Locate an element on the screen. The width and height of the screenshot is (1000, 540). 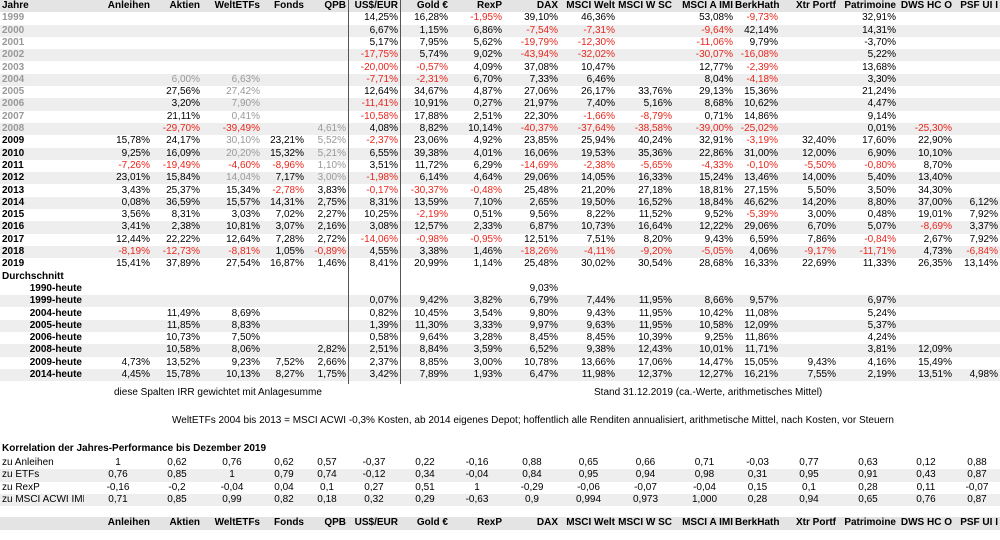
table-cell: 0,91 is located at coordinates (868, 475).